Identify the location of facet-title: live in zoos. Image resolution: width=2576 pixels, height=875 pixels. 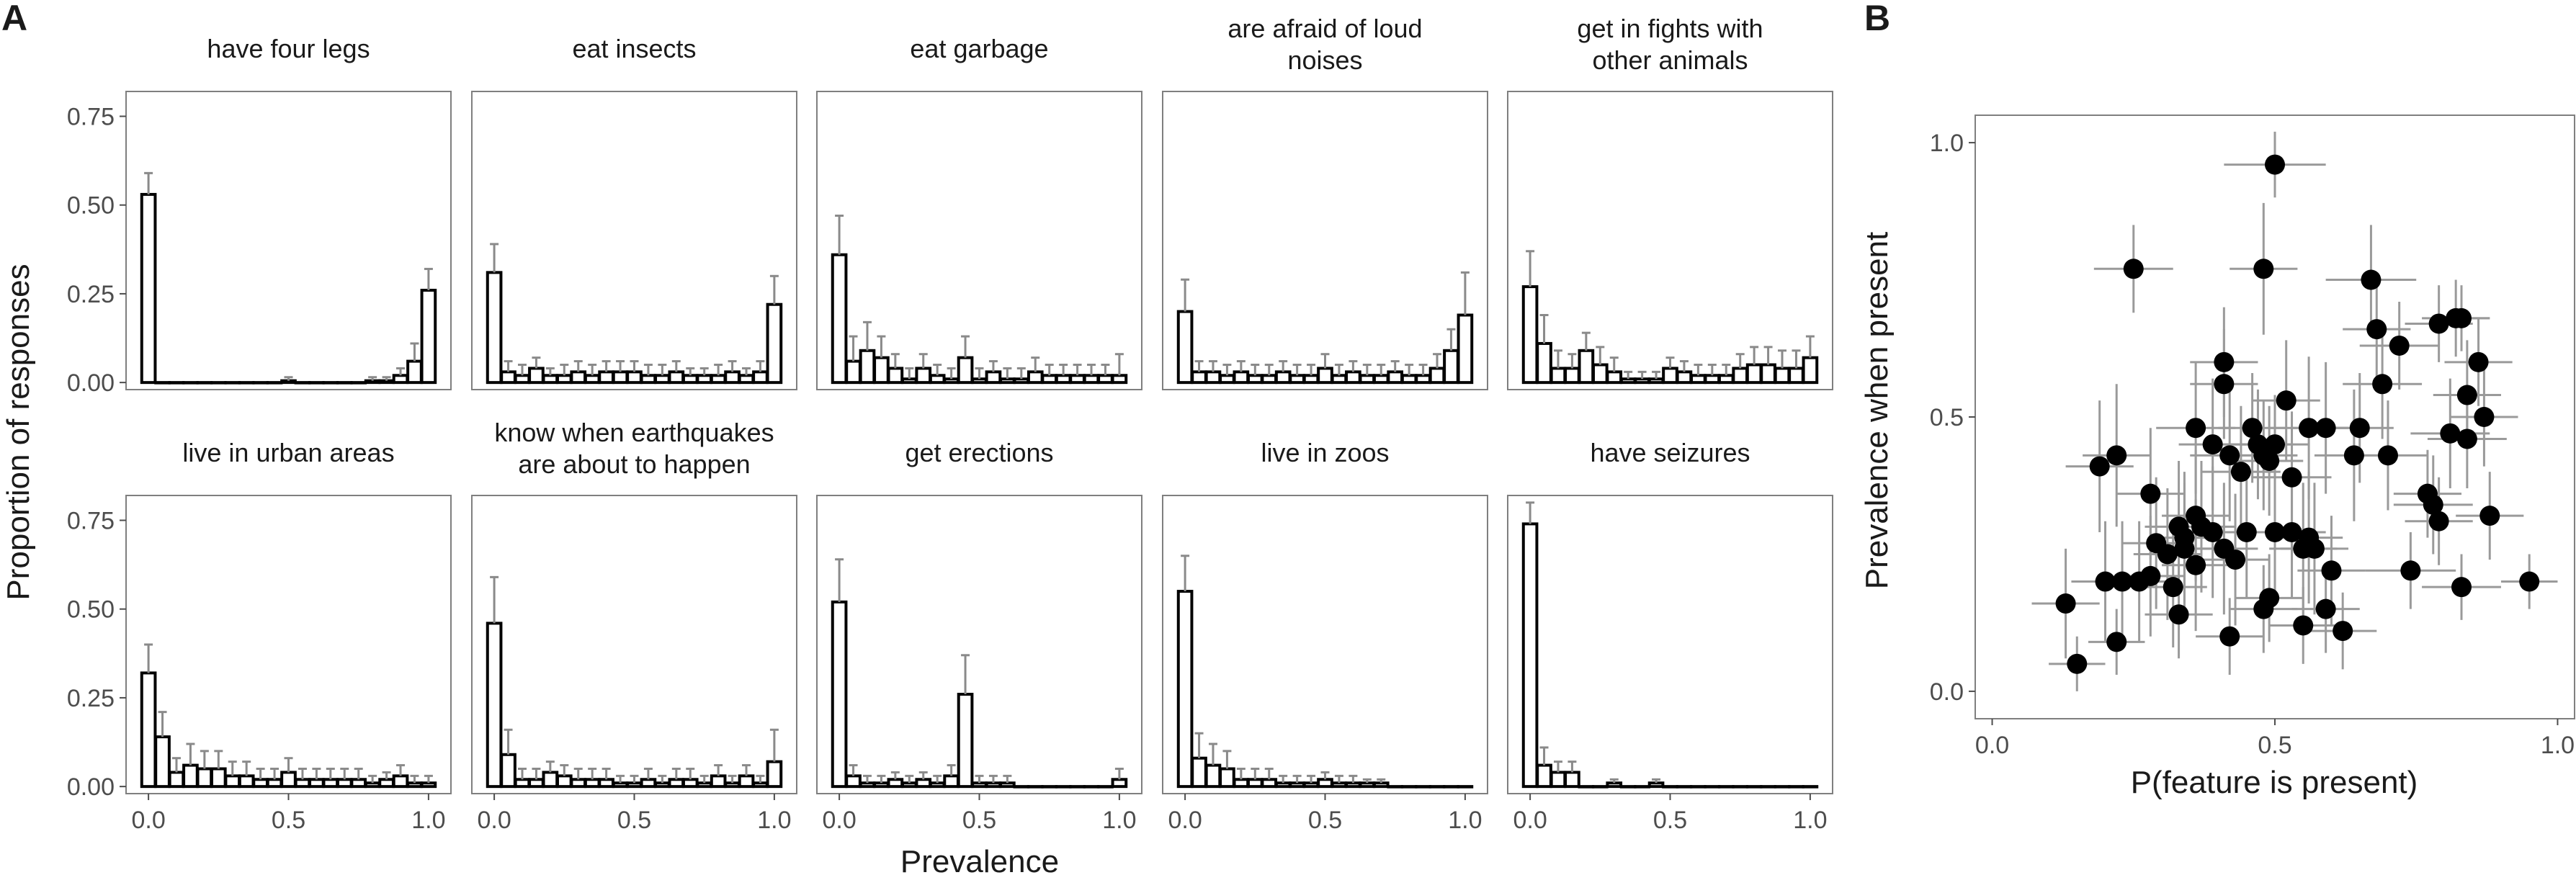
(1325, 452).